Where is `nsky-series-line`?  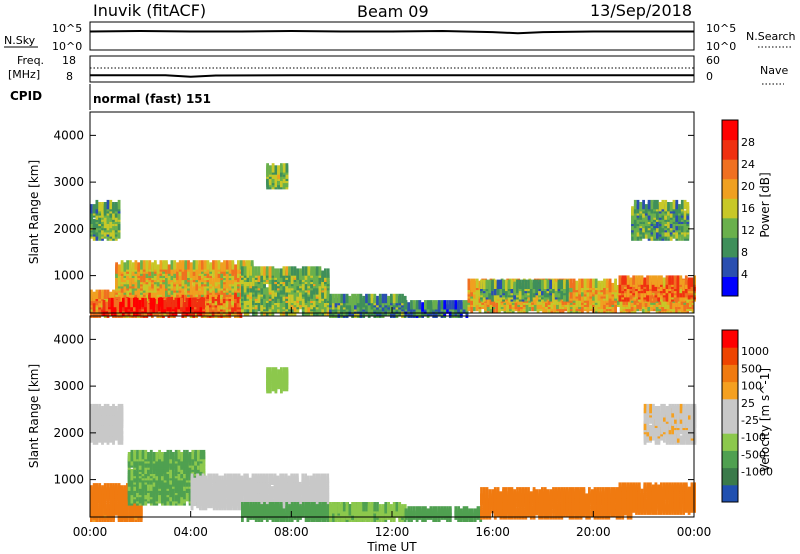 nsky-series-line is located at coordinates (391, 32).